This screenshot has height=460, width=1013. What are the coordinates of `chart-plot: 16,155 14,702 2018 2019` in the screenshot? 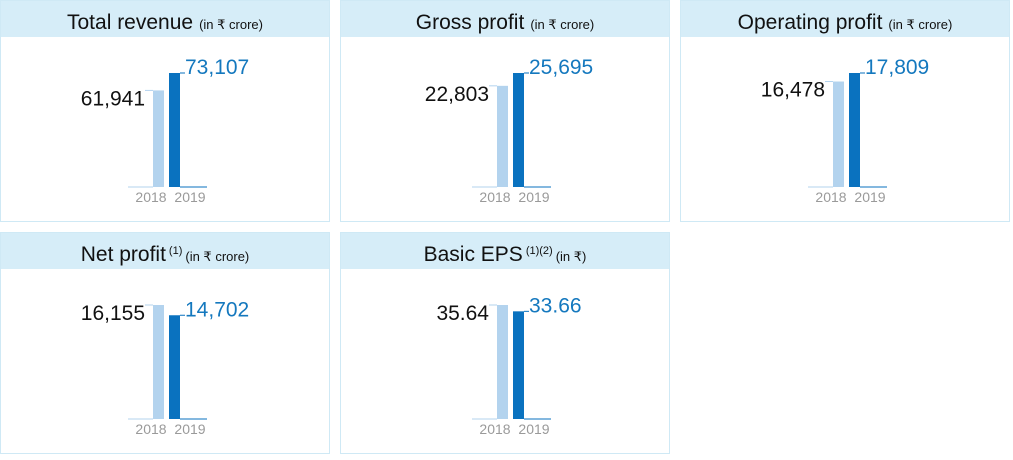 It's located at (165, 367).